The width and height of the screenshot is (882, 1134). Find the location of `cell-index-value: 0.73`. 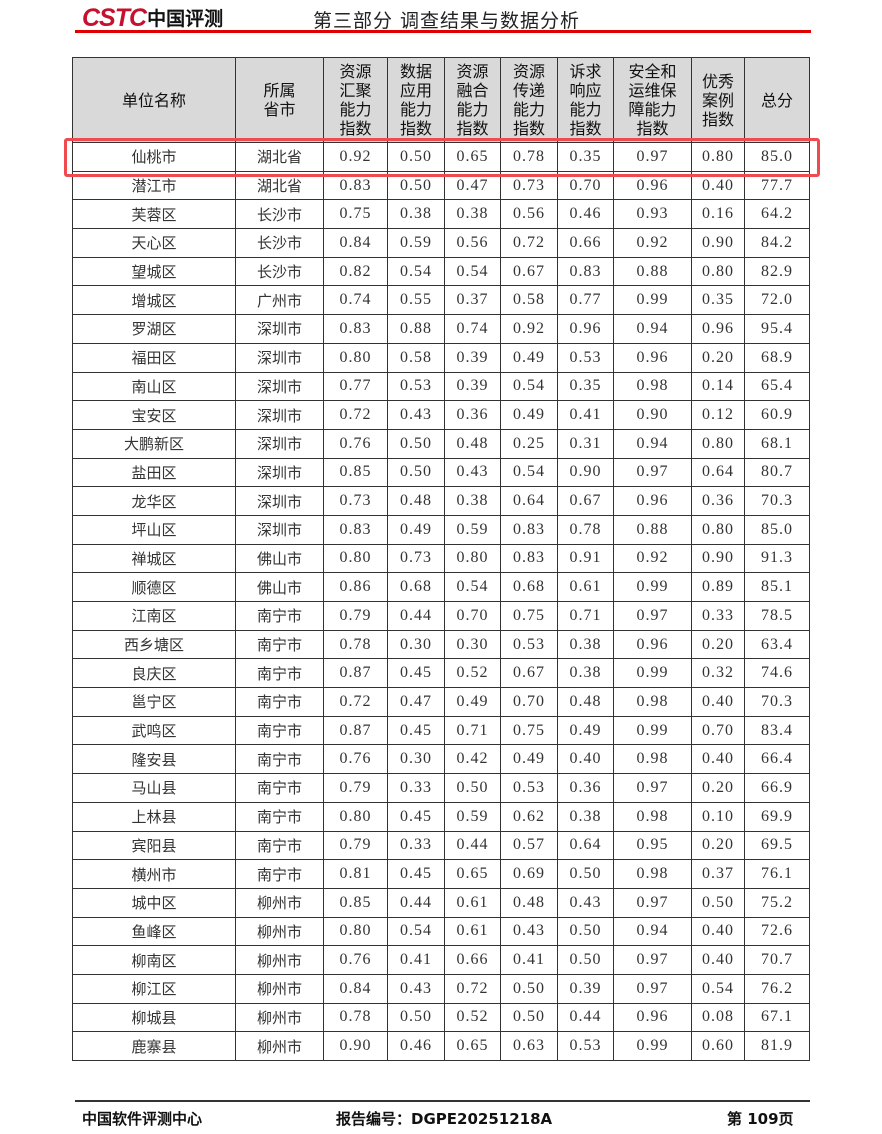

cell-index-value: 0.73 is located at coordinates (416, 558).